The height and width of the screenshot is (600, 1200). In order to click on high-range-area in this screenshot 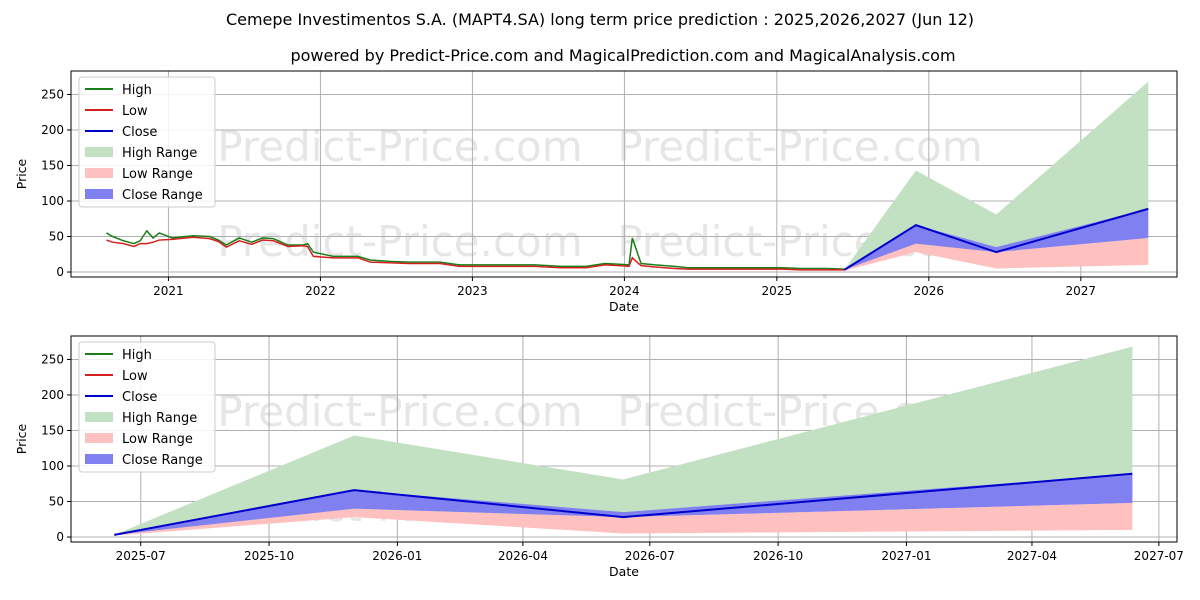, I will do `click(996, 175)`.